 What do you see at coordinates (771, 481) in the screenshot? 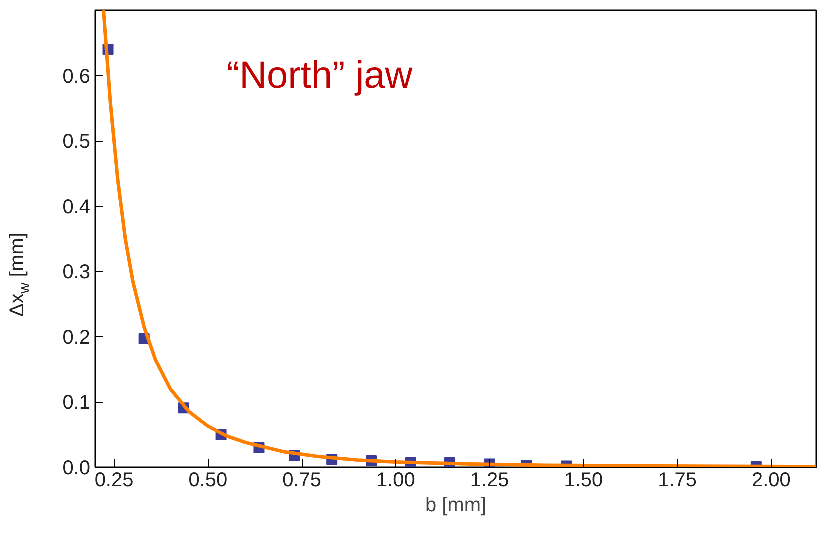
I see `x-tick-label: 2.00` at bounding box center [771, 481].